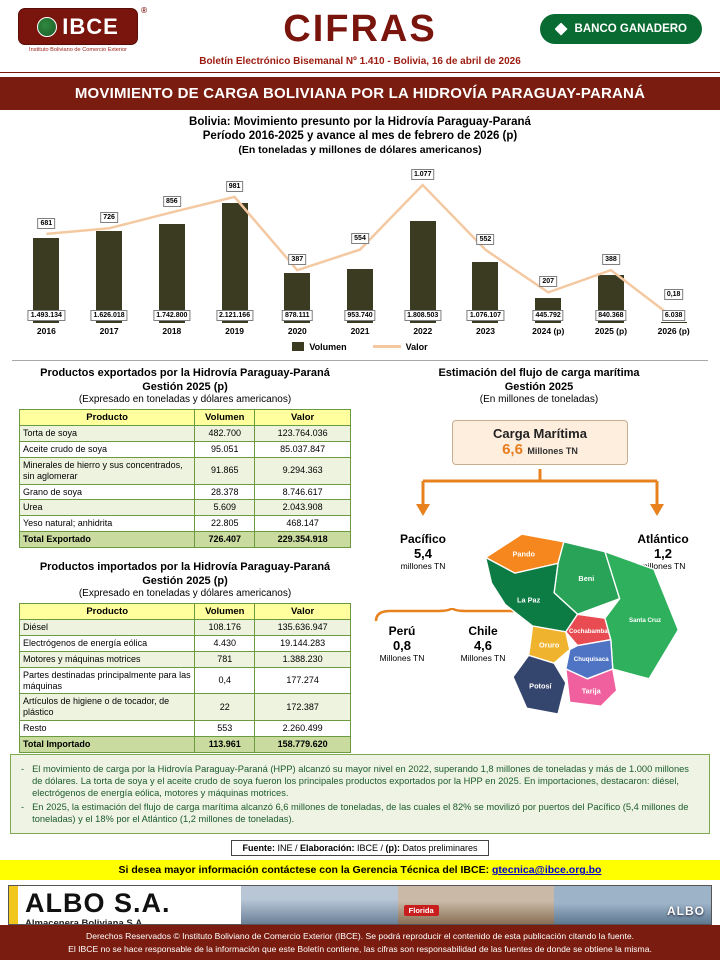  Describe the element at coordinates (107, 539) in the screenshot. I see `product-cell: Total Exportado` at that location.